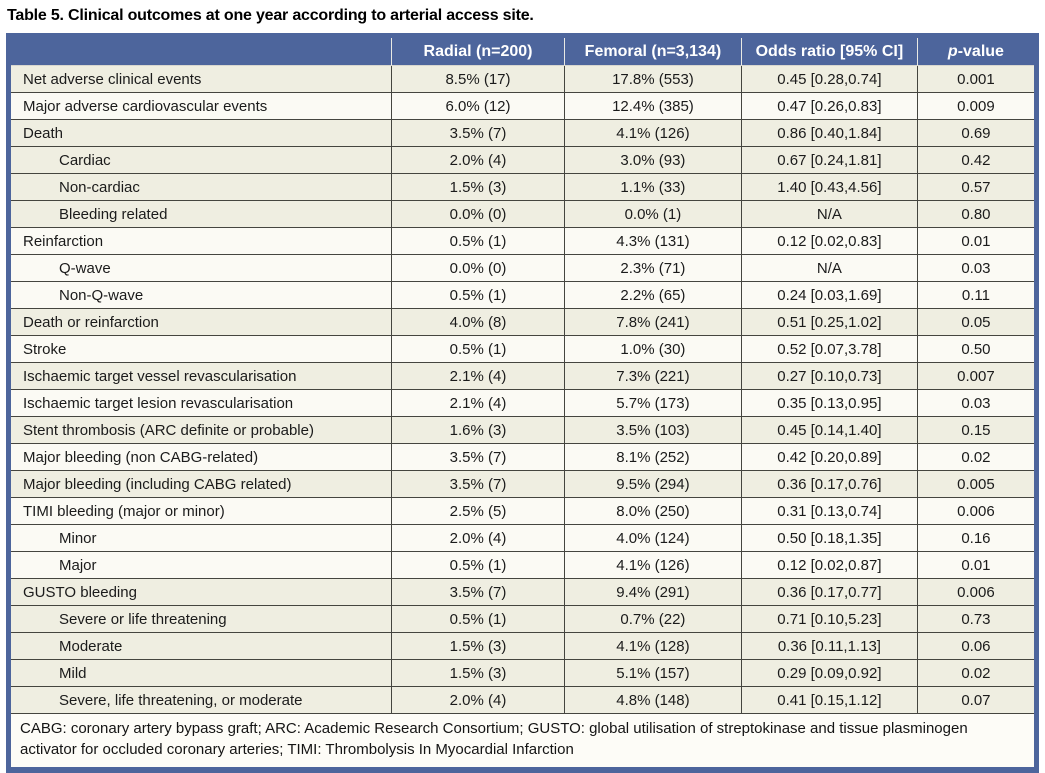 This screenshot has height=773, width=1045. What do you see at coordinates (829, 699) in the screenshot?
I see `odds-ratio-value: 0.41 [0.15,1.12]` at bounding box center [829, 699].